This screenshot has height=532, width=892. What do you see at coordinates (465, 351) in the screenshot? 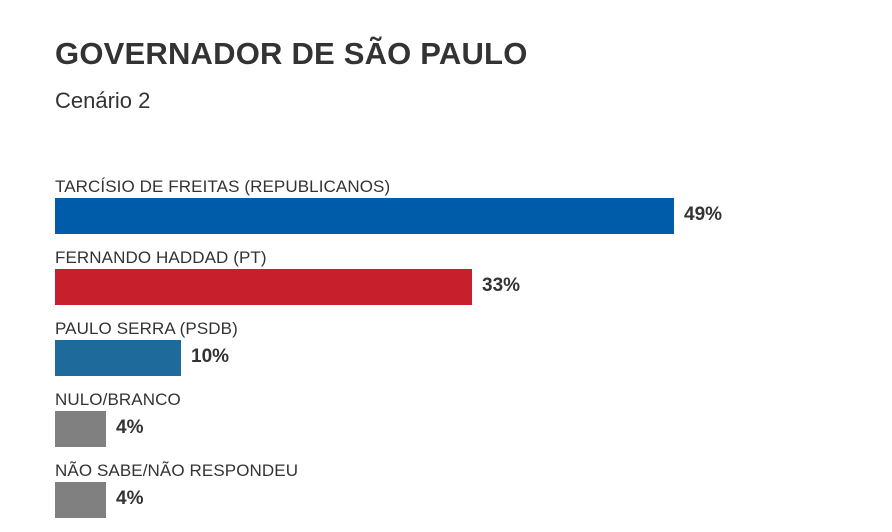
I see `bar-row: PAULO SERRA (PSDB) 10%` at bounding box center [465, 351].